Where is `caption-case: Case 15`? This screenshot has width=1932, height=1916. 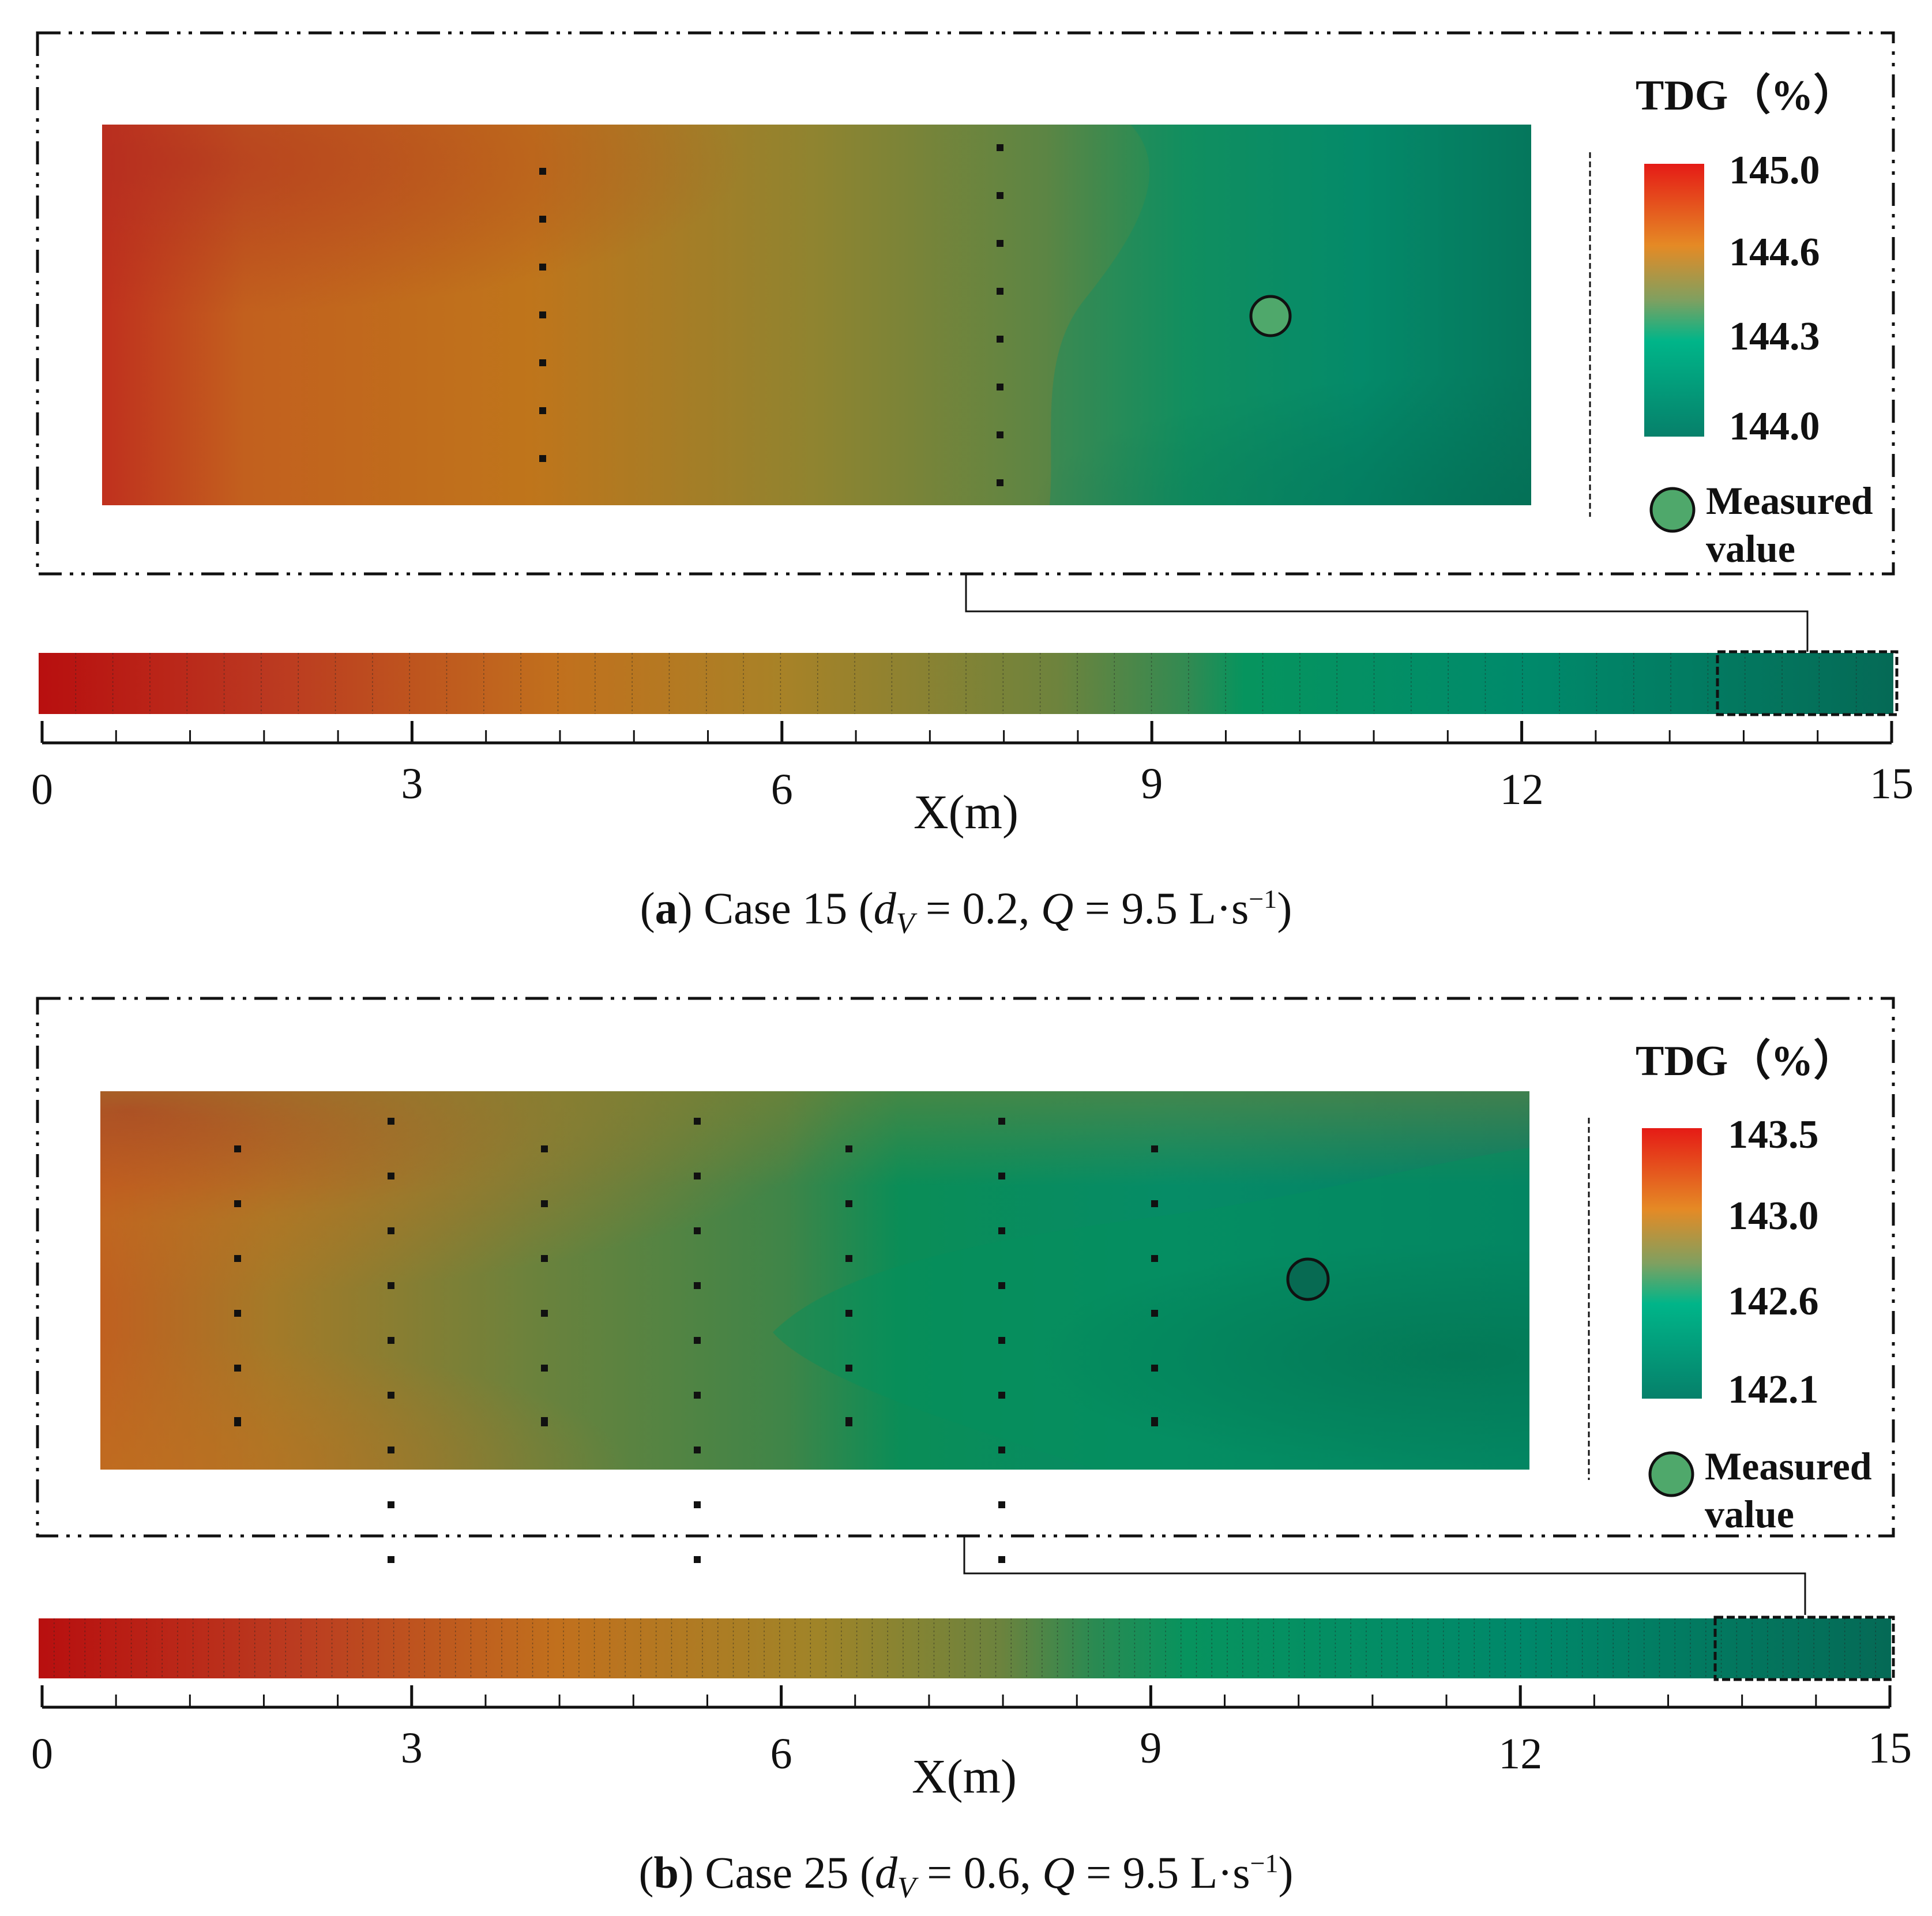
caption-case: Case 15 is located at coordinates (776, 908).